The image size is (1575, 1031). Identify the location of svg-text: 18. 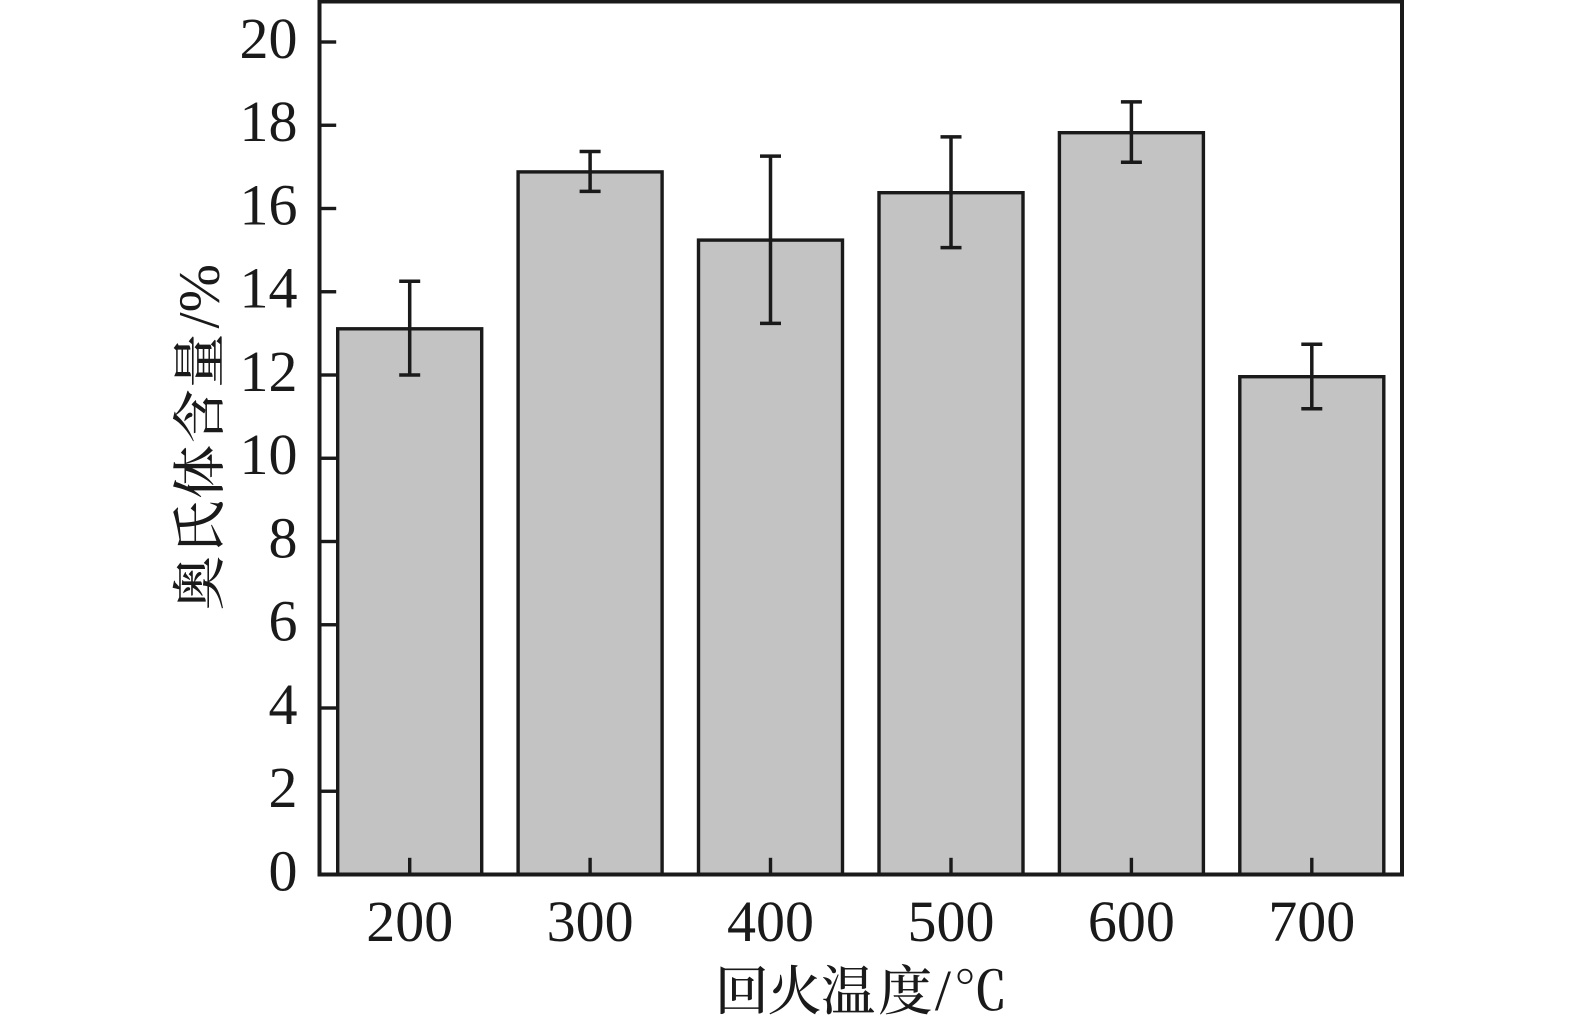
(269, 121).